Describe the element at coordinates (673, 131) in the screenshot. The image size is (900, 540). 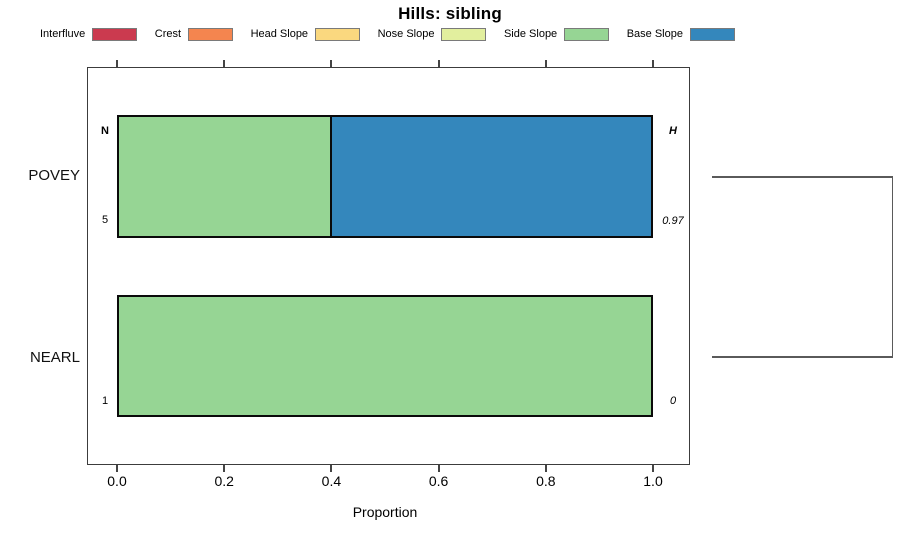
I see `h-header: H` at that location.